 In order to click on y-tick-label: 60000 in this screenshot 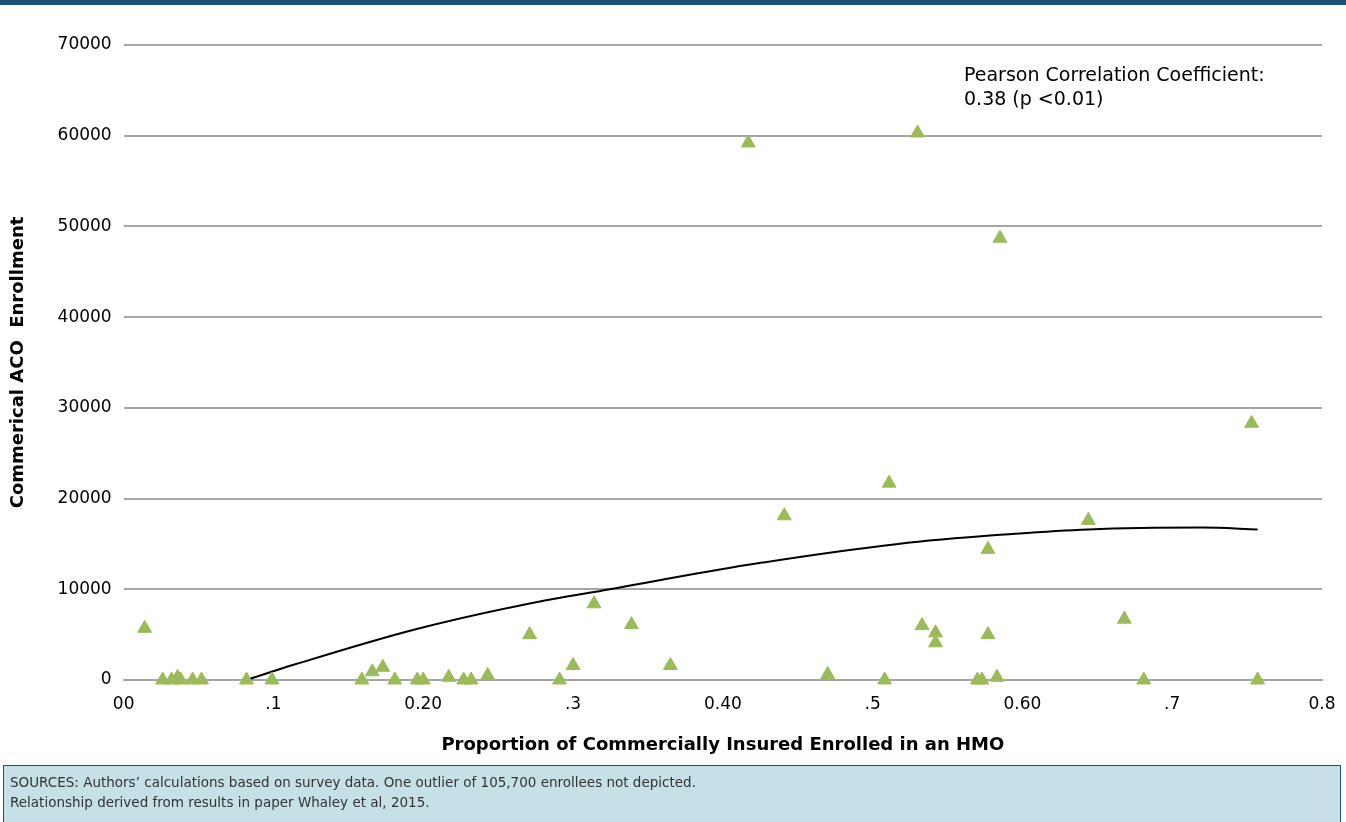, I will do `click(84, 134)`.